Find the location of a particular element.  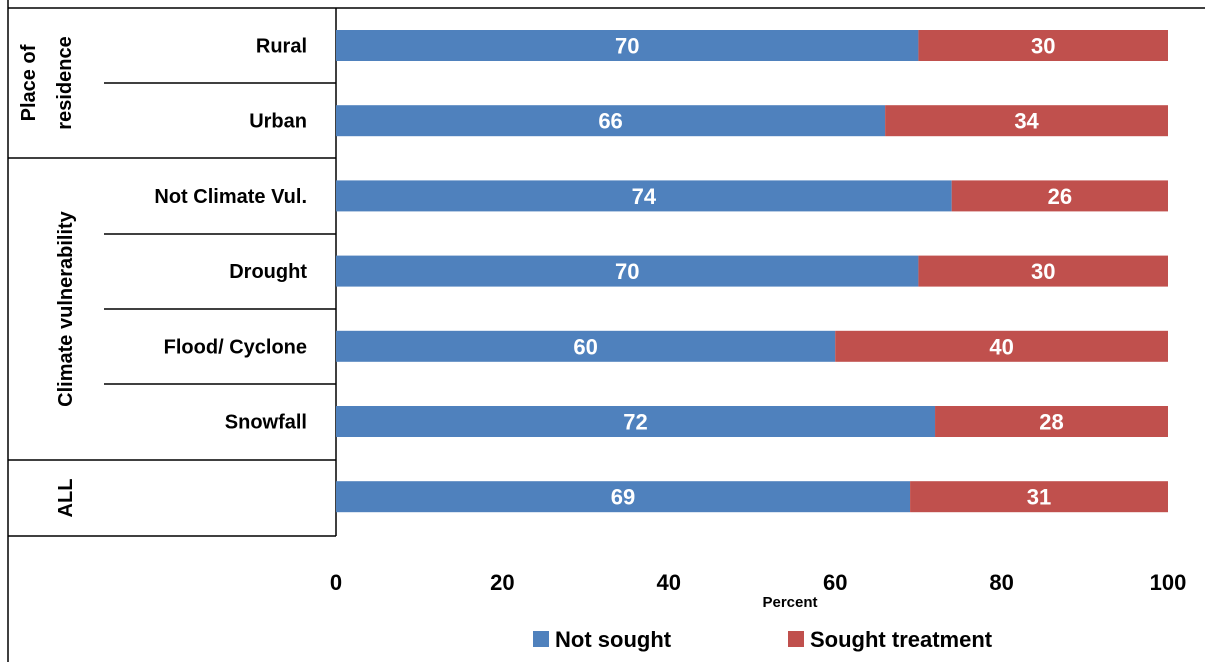

x-tick-label: 40 is located at coordinates (669, 582).